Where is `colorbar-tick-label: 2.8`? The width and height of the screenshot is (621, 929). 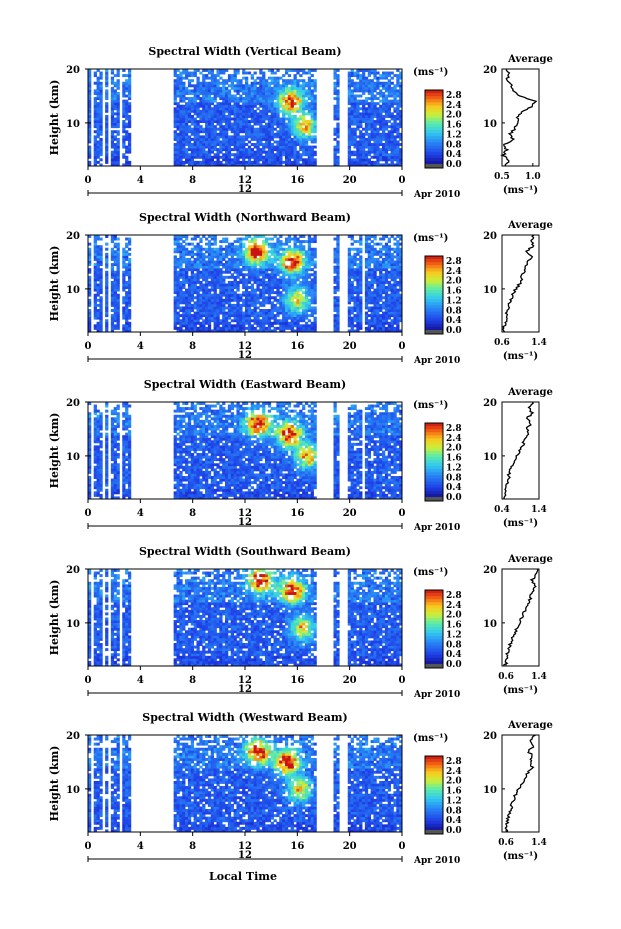
colorbar-tick-label: 2.8 is located at coordinates (454, 762).